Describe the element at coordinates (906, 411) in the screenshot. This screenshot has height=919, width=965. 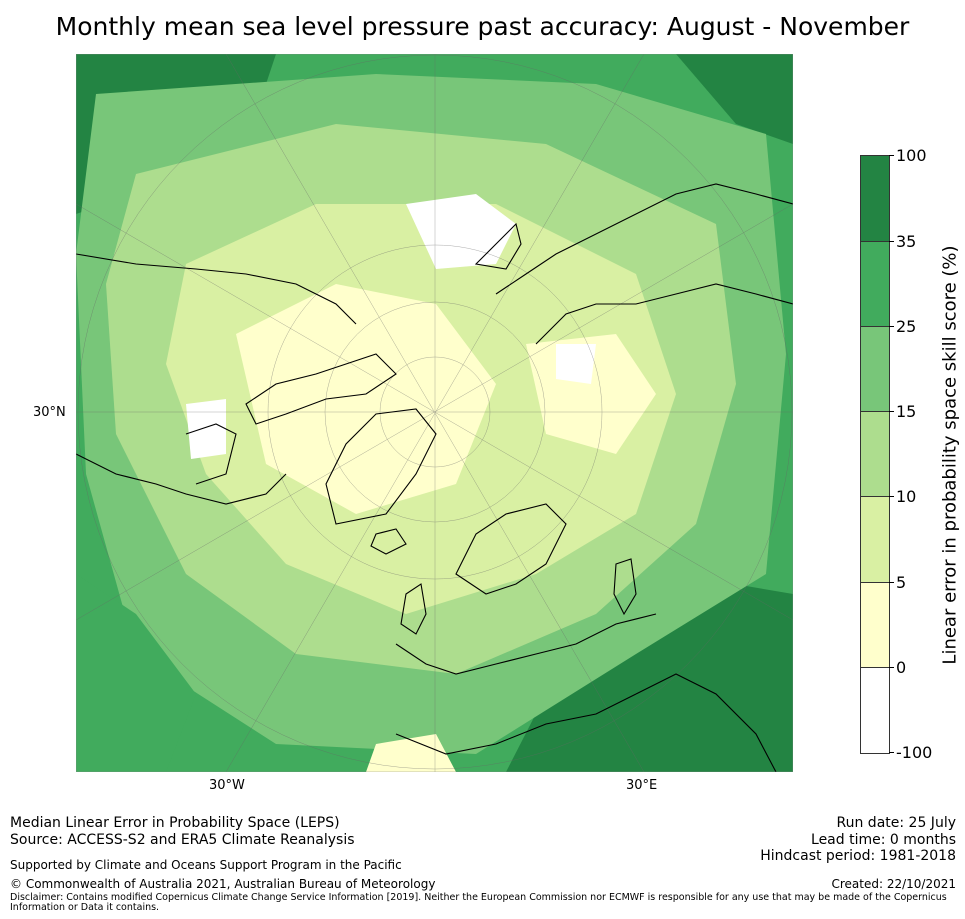
I see `colorbar-tick: 15` at that location.